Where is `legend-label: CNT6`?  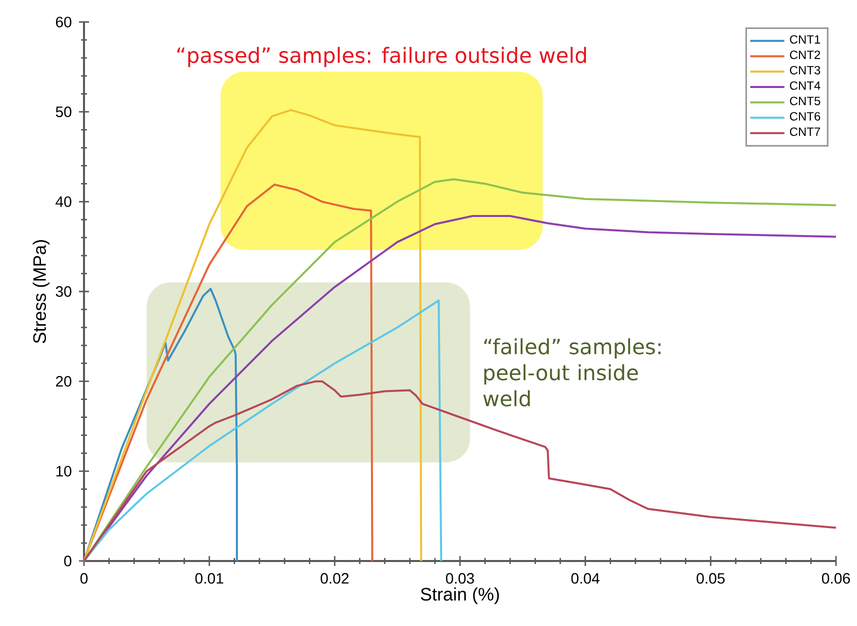 legend-label: CNT6 is located at coordinates (805, 116).